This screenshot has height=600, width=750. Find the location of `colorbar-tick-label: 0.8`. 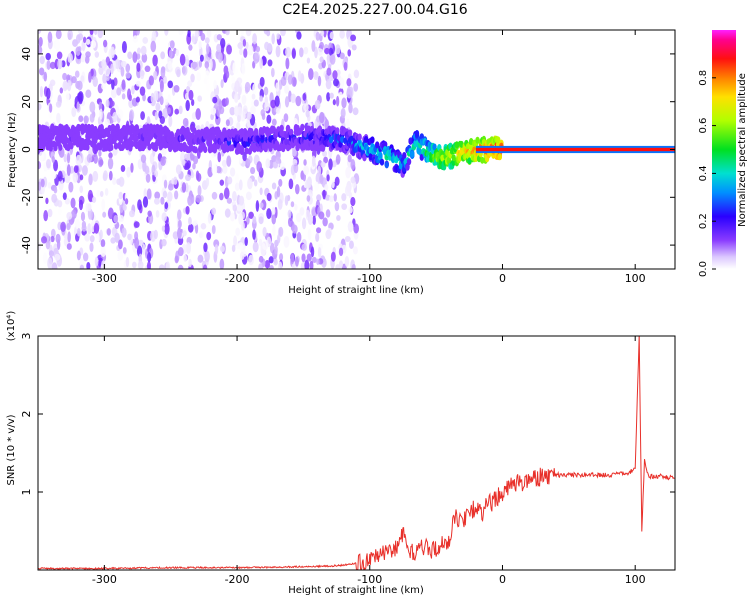

colorbar-tick-label: 0.8 is located at coordinates (703, 78).